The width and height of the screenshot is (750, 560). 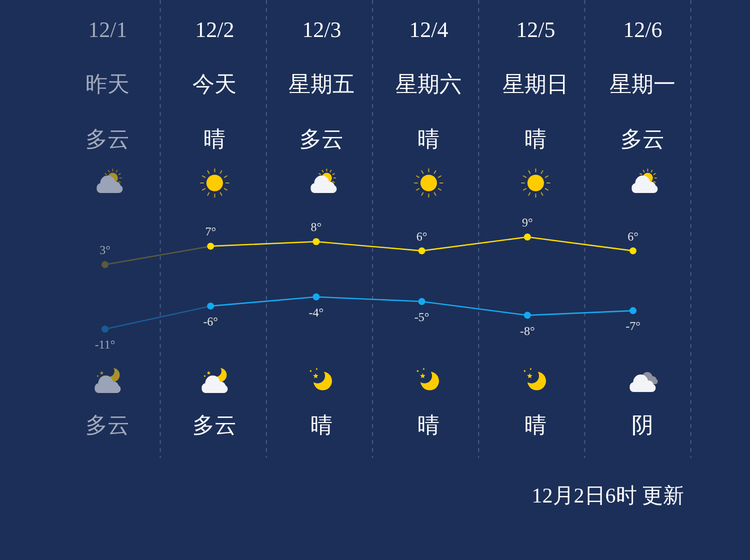 What do you see at coordinates (214, 29) in the screenshot?
I see `x-tick-label: 12/2` at bounding box center [214, 29].